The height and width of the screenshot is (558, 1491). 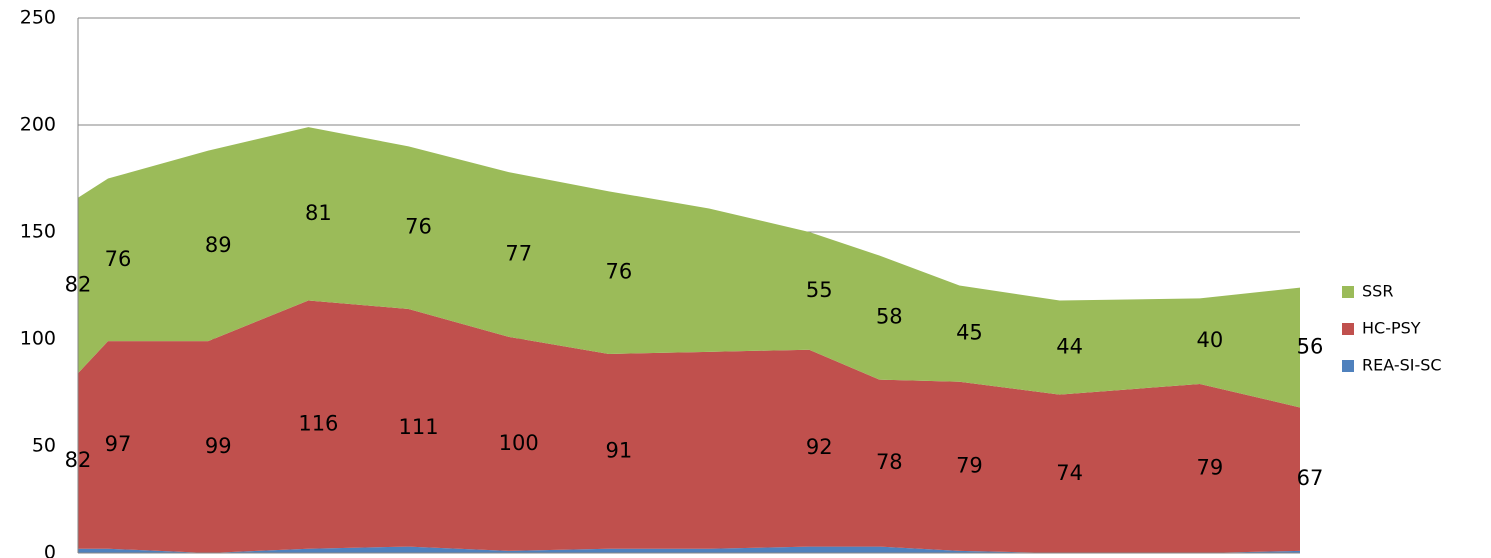 I want to click on data-label: 67, so click(x=1310, y=478).